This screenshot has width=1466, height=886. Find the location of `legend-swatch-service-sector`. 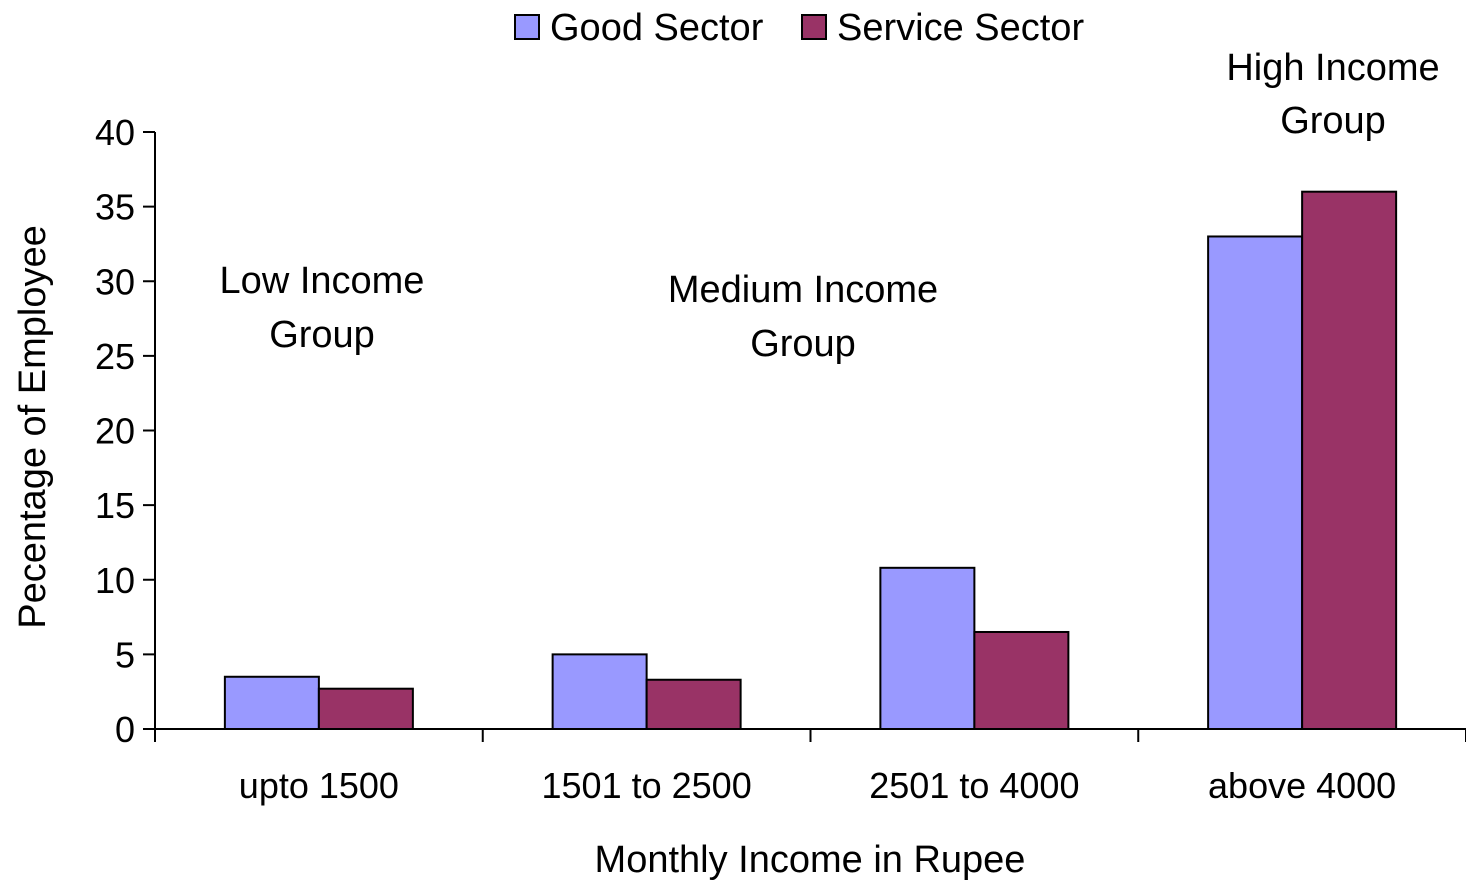

legend-swatch-service-sector is located at coordinates (814, 27).